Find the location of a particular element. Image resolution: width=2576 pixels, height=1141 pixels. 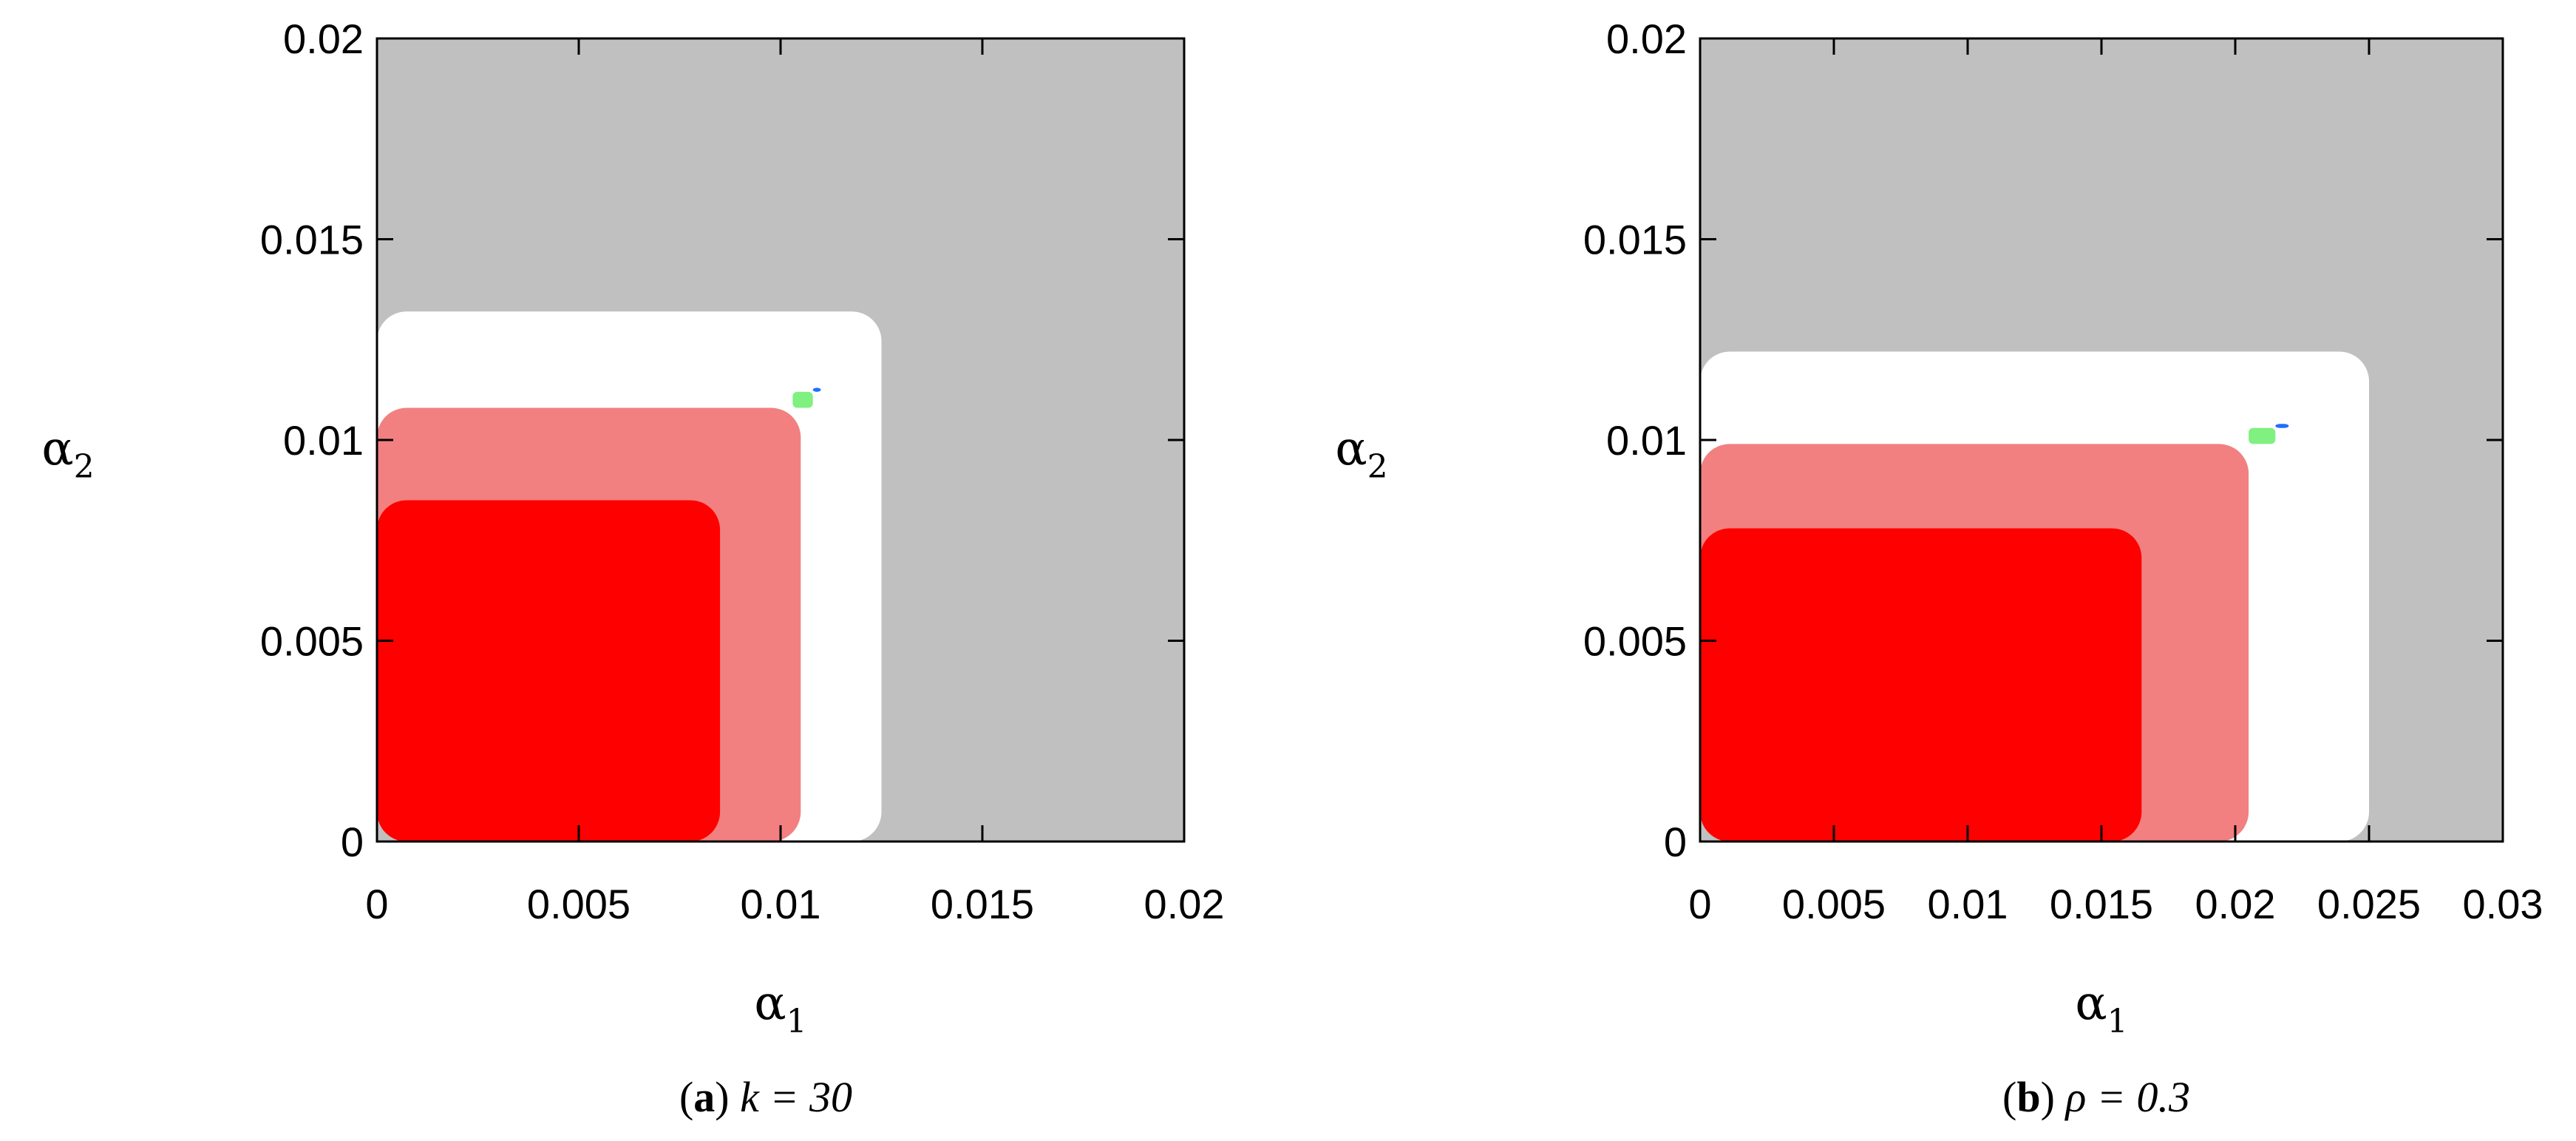

caption-label: b is located at coordinates (2028, 1097).